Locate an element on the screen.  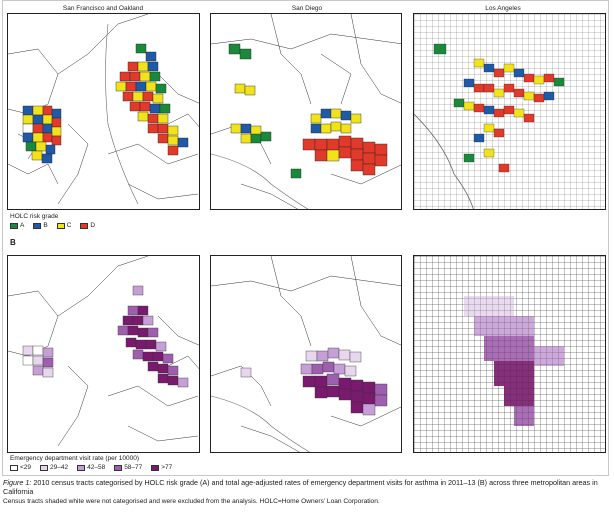
legend-b-label-3: 42–58 is located at coordinates (96, 467).